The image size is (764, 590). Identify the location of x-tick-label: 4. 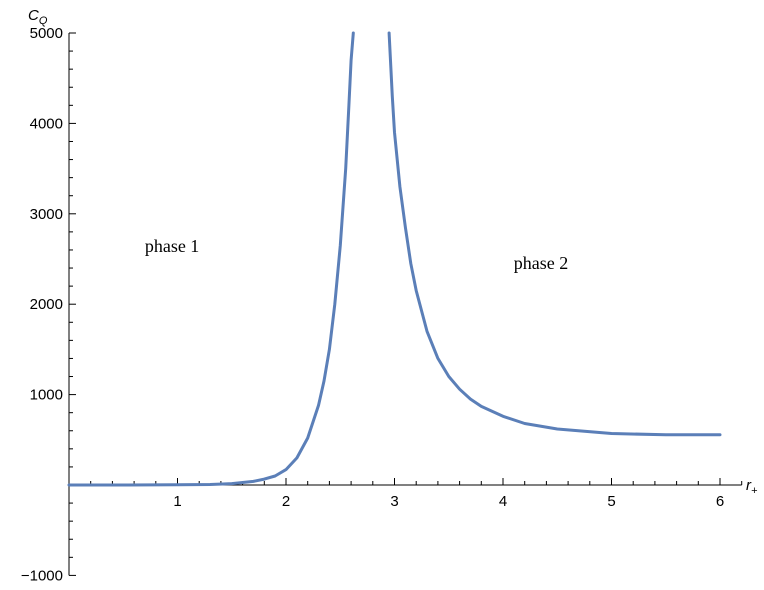
(503, 501).